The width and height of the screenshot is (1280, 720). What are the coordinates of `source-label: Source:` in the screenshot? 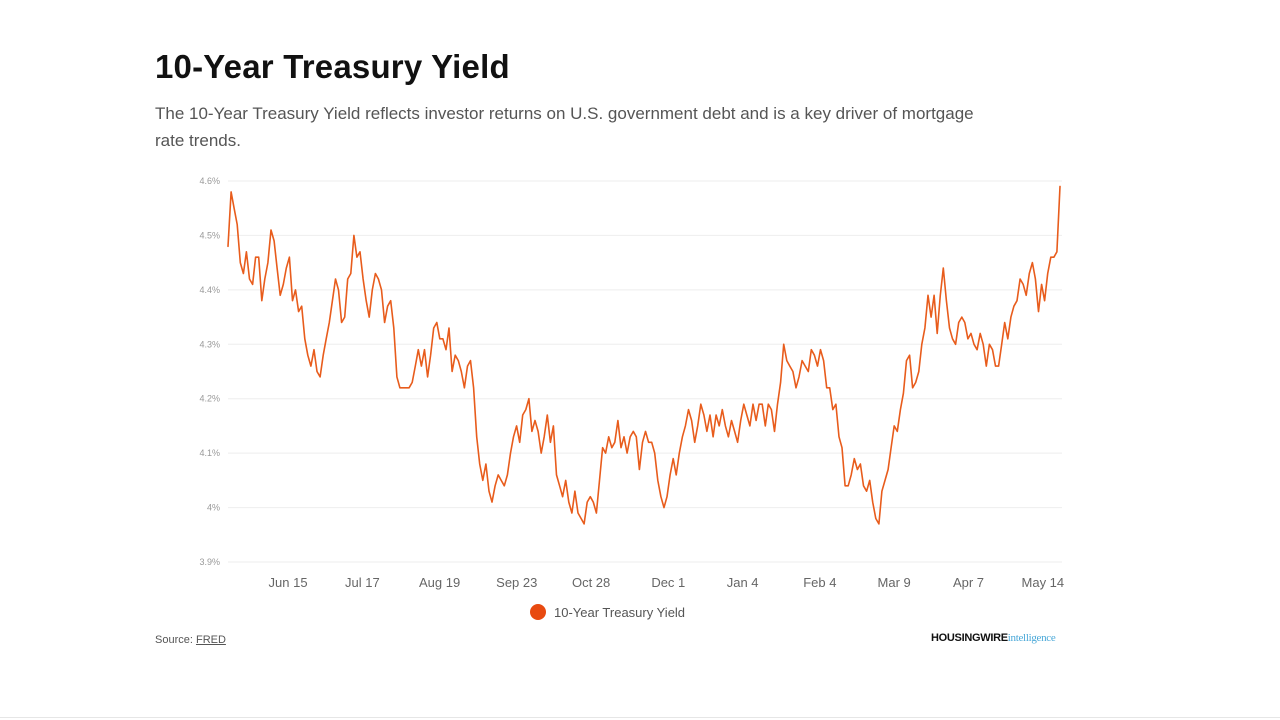 It's located at (175, 640).